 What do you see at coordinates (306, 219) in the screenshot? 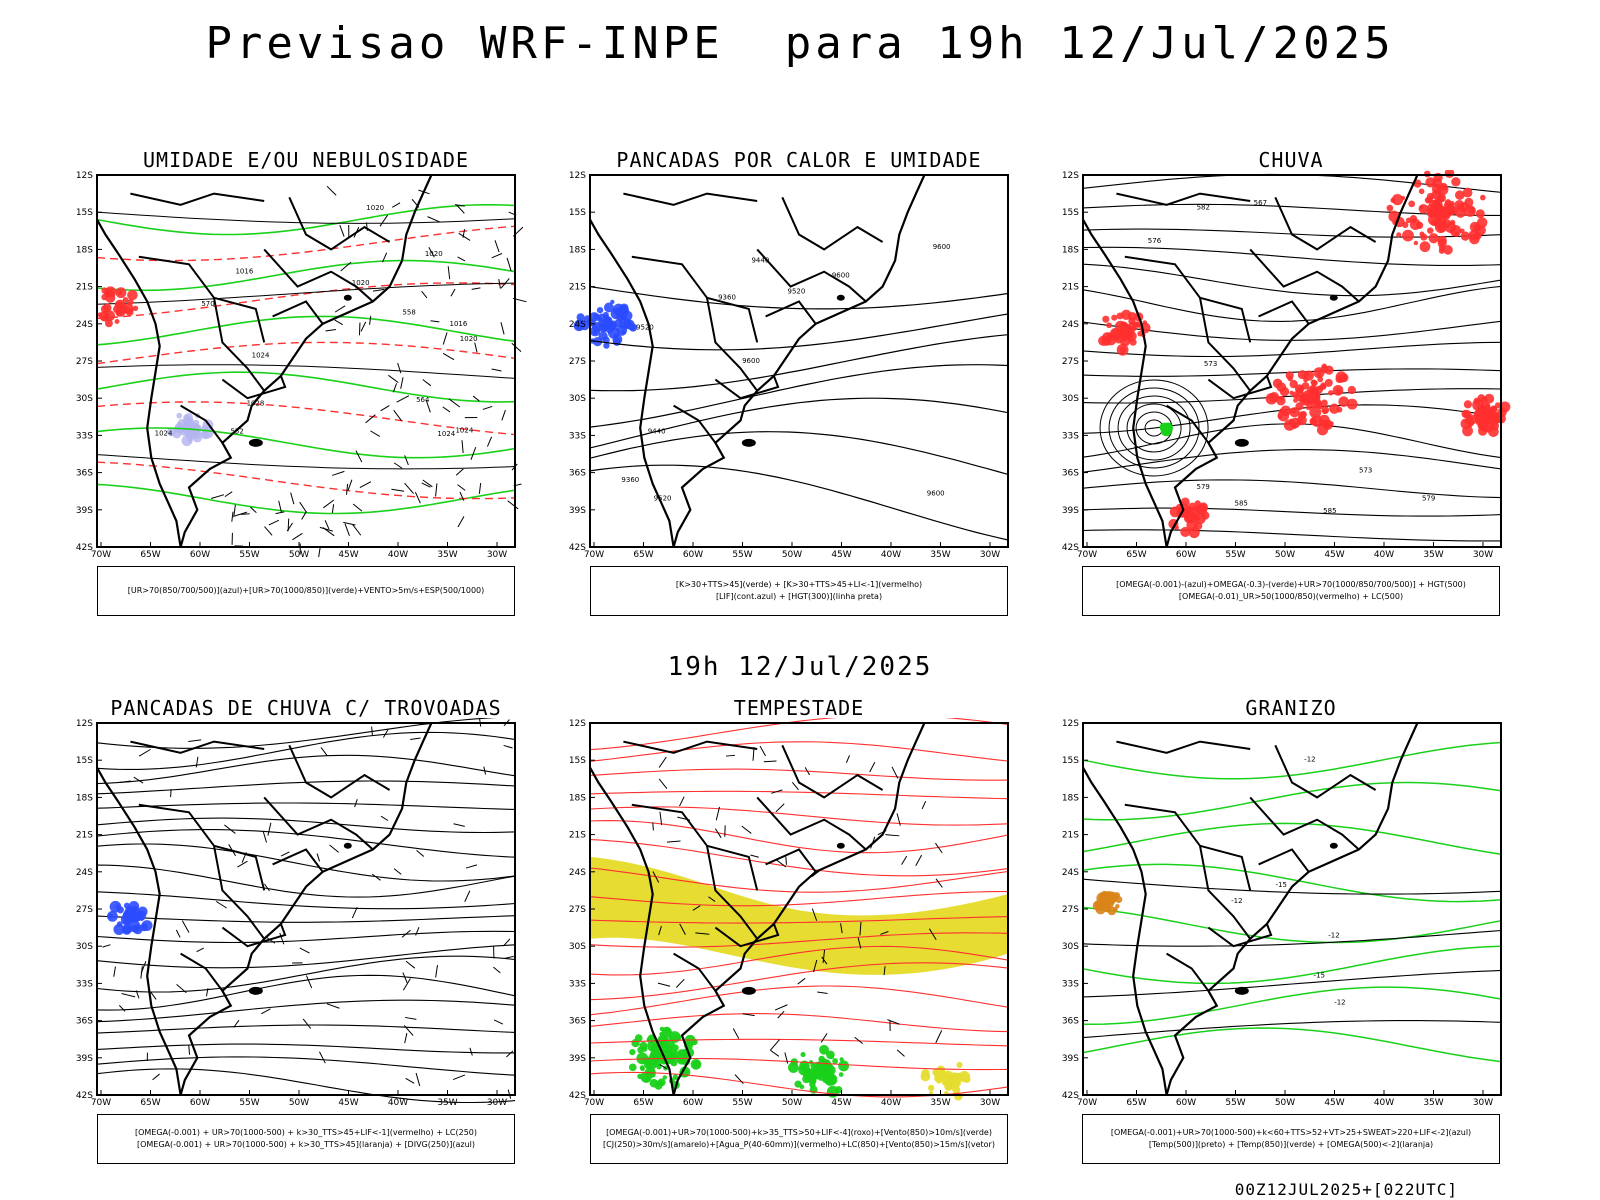
I see `humidity-green-contour` at bounding box center [306, 219].